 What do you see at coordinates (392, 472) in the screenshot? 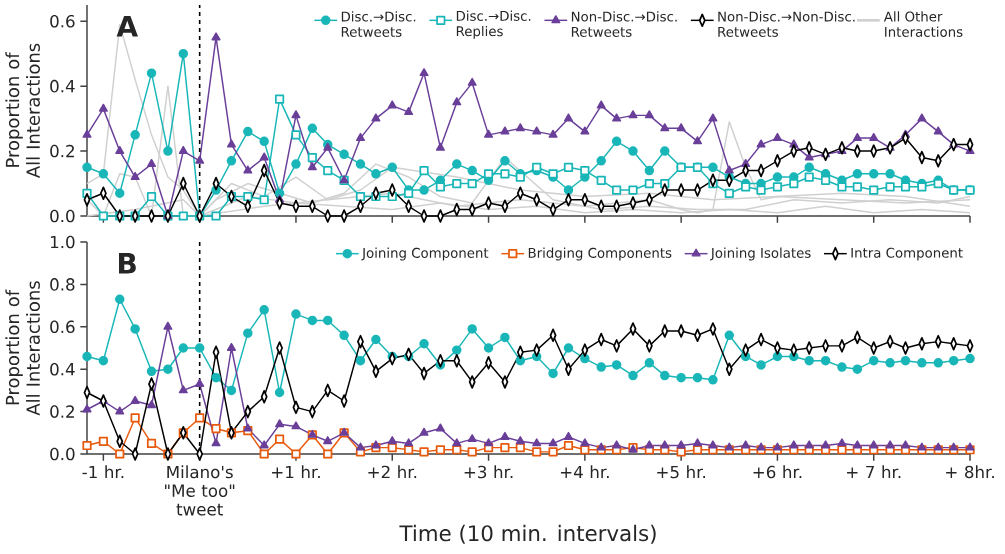
I see `x-tick-label: +2 hr.` at bounding box center [392, 472].